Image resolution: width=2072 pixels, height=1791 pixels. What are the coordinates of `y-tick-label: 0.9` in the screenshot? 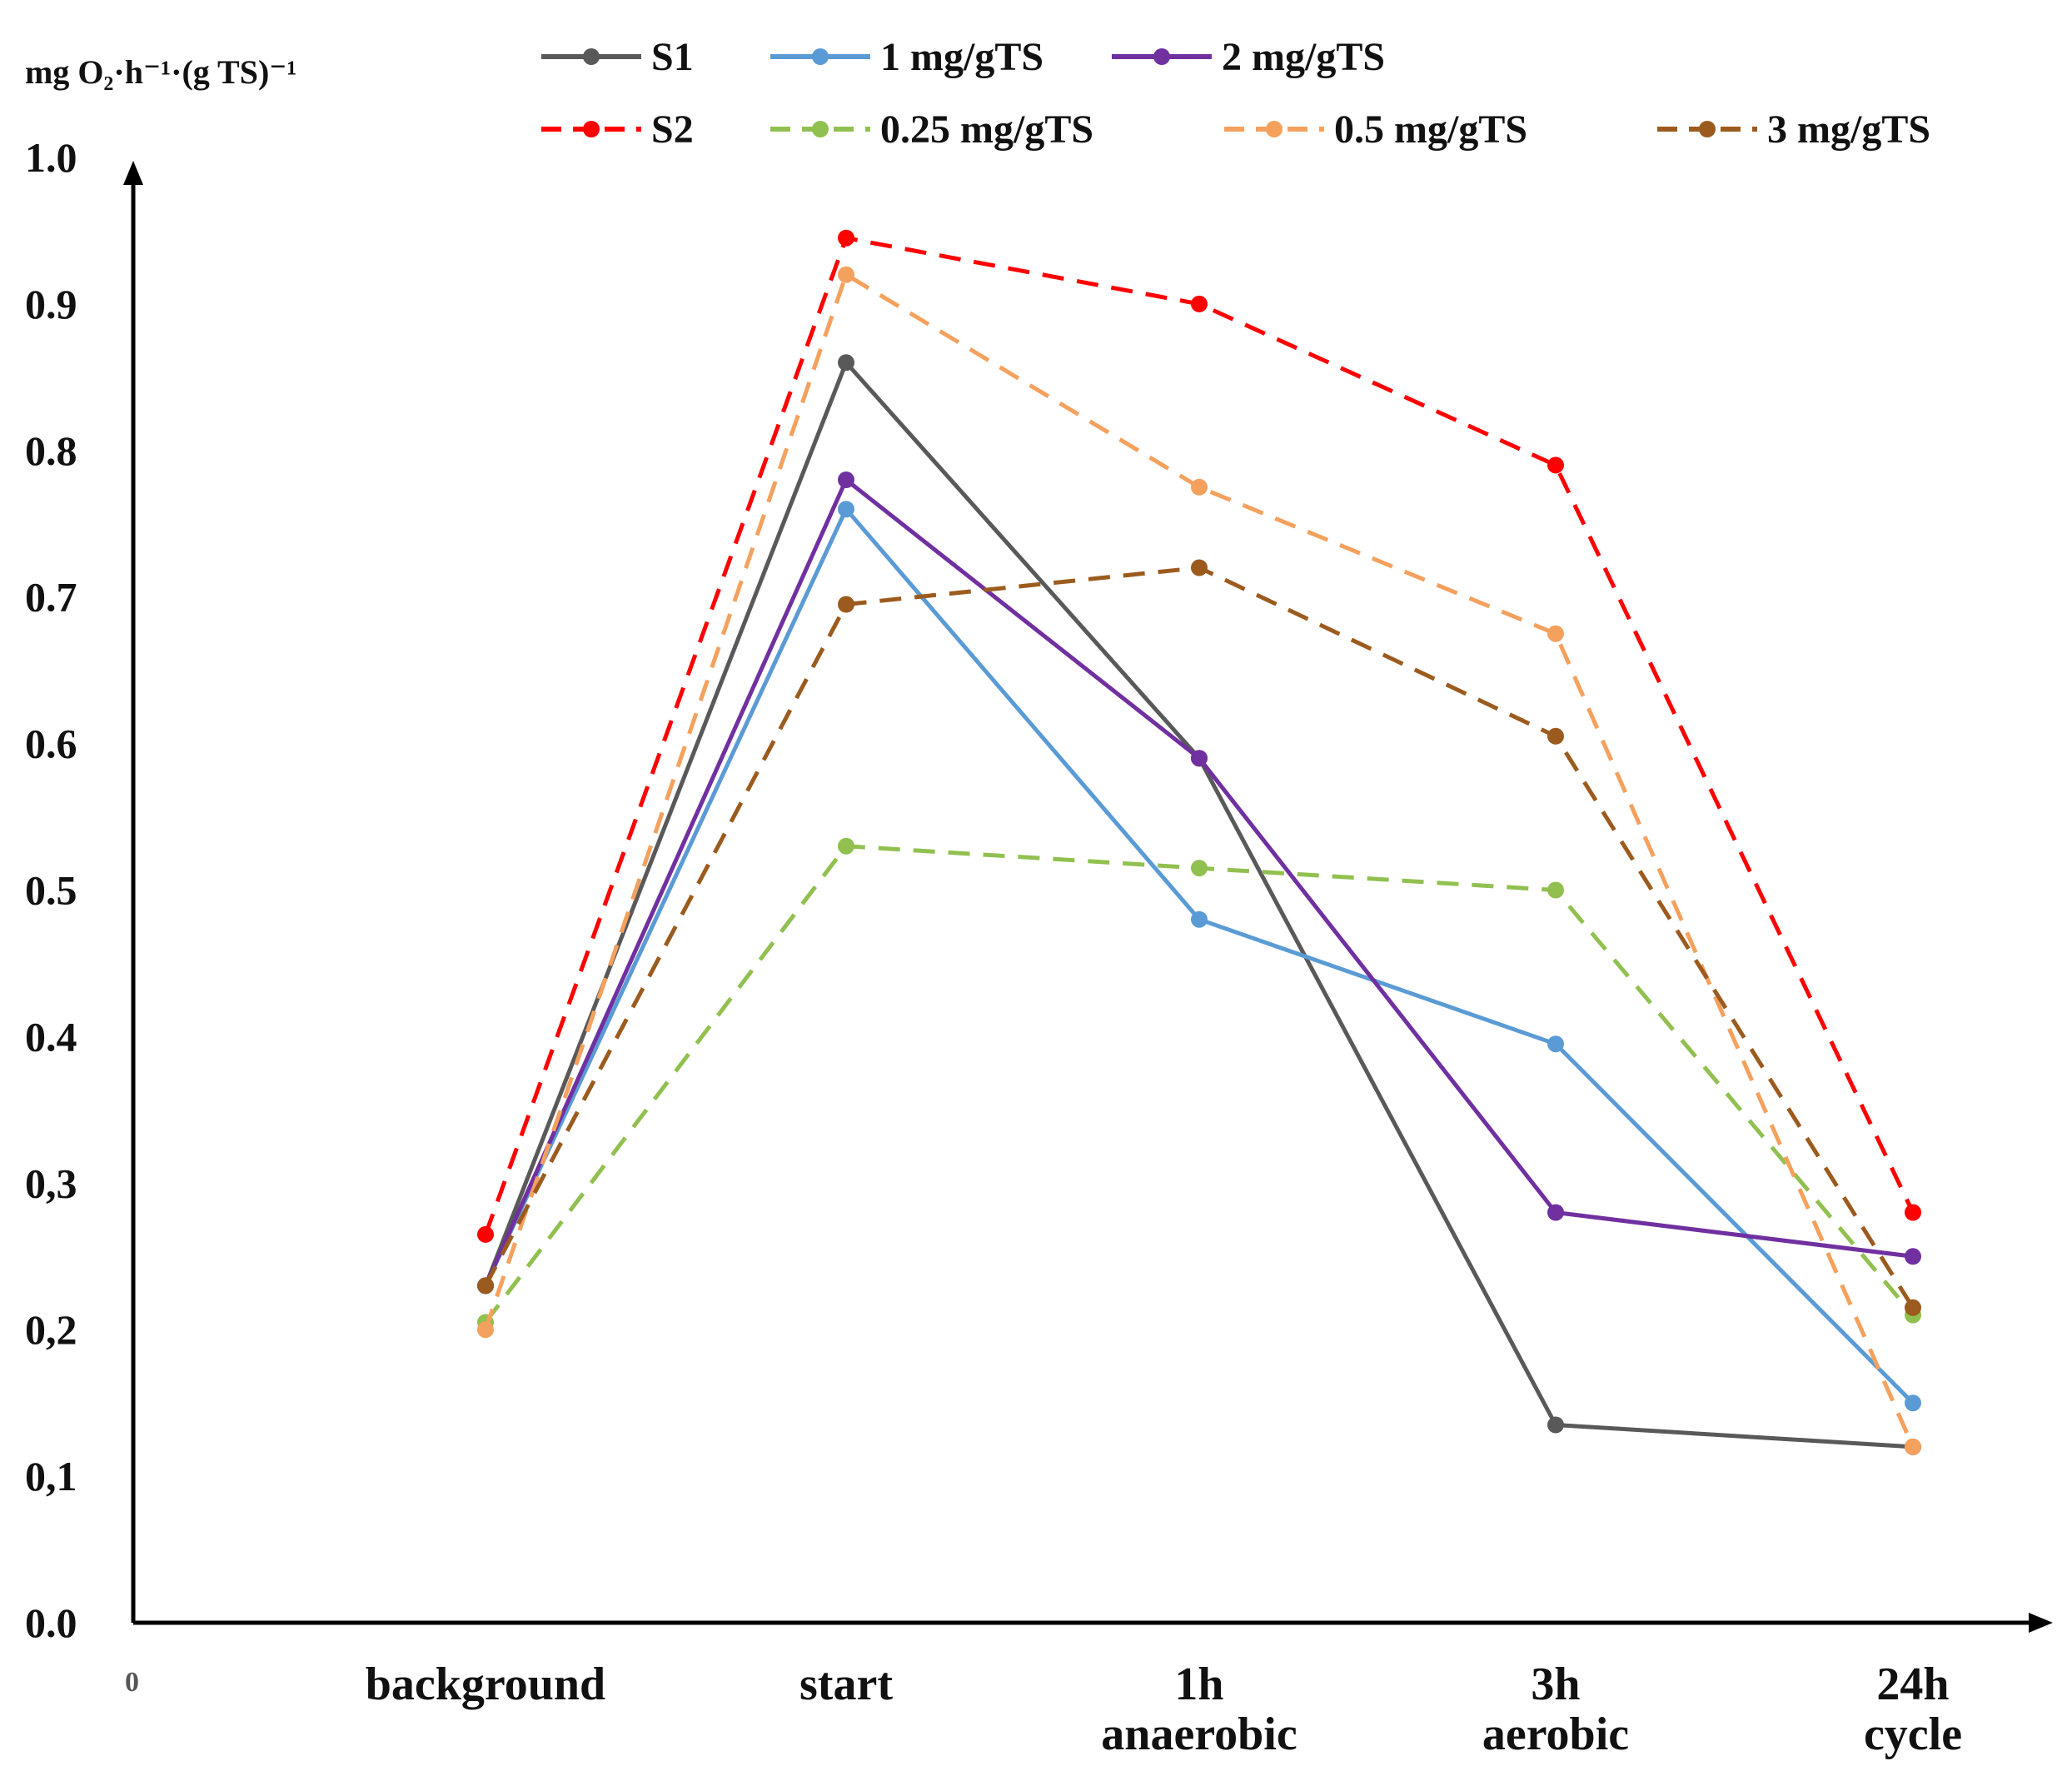 It's located at (51, 304).